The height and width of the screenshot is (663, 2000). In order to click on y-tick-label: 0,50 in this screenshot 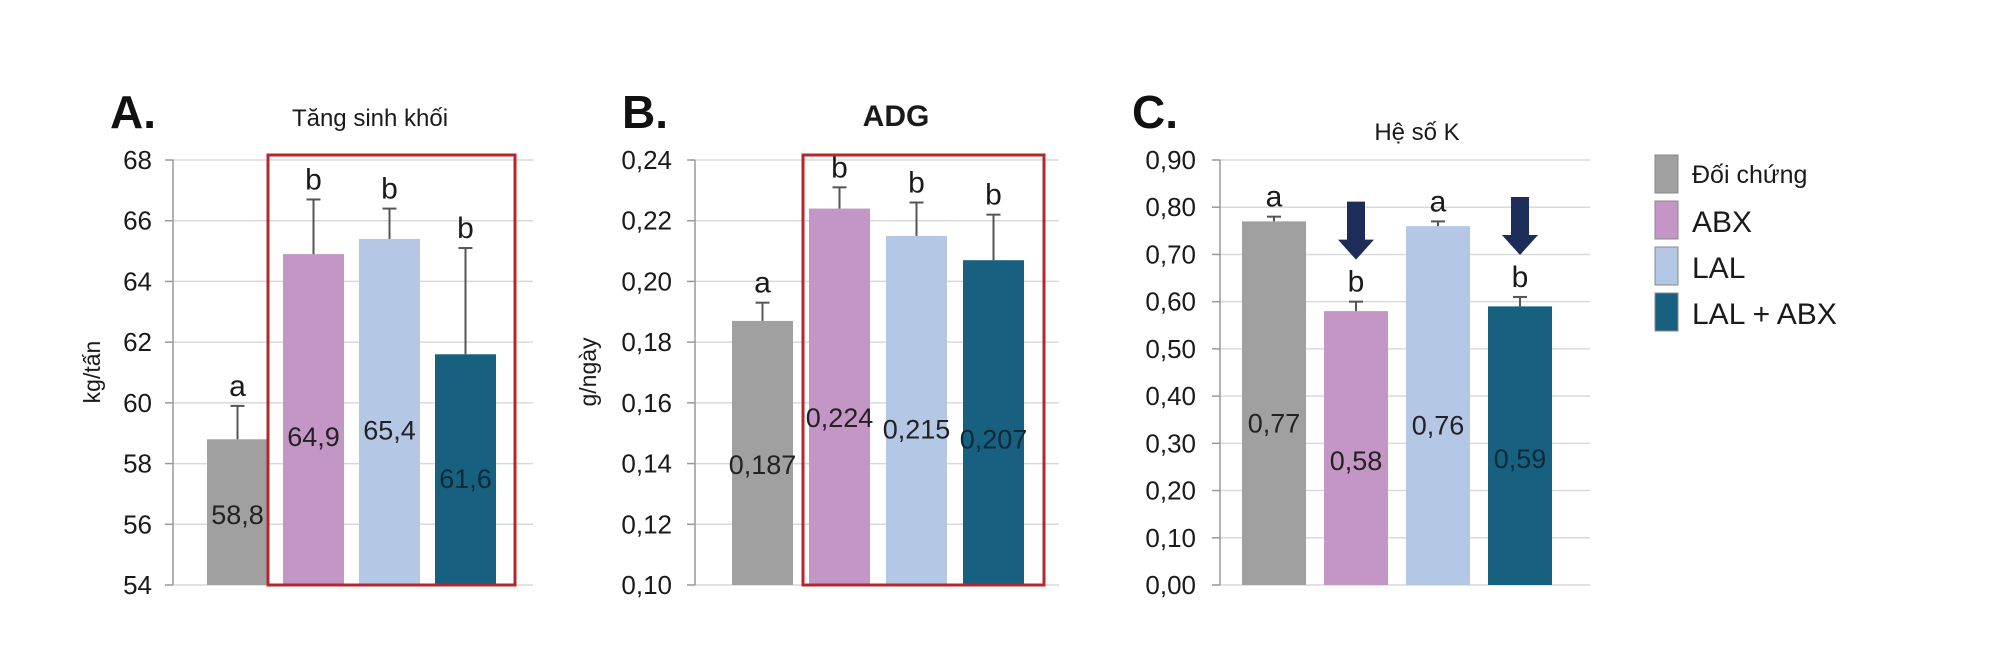, I will do `click(1170, 349)`.